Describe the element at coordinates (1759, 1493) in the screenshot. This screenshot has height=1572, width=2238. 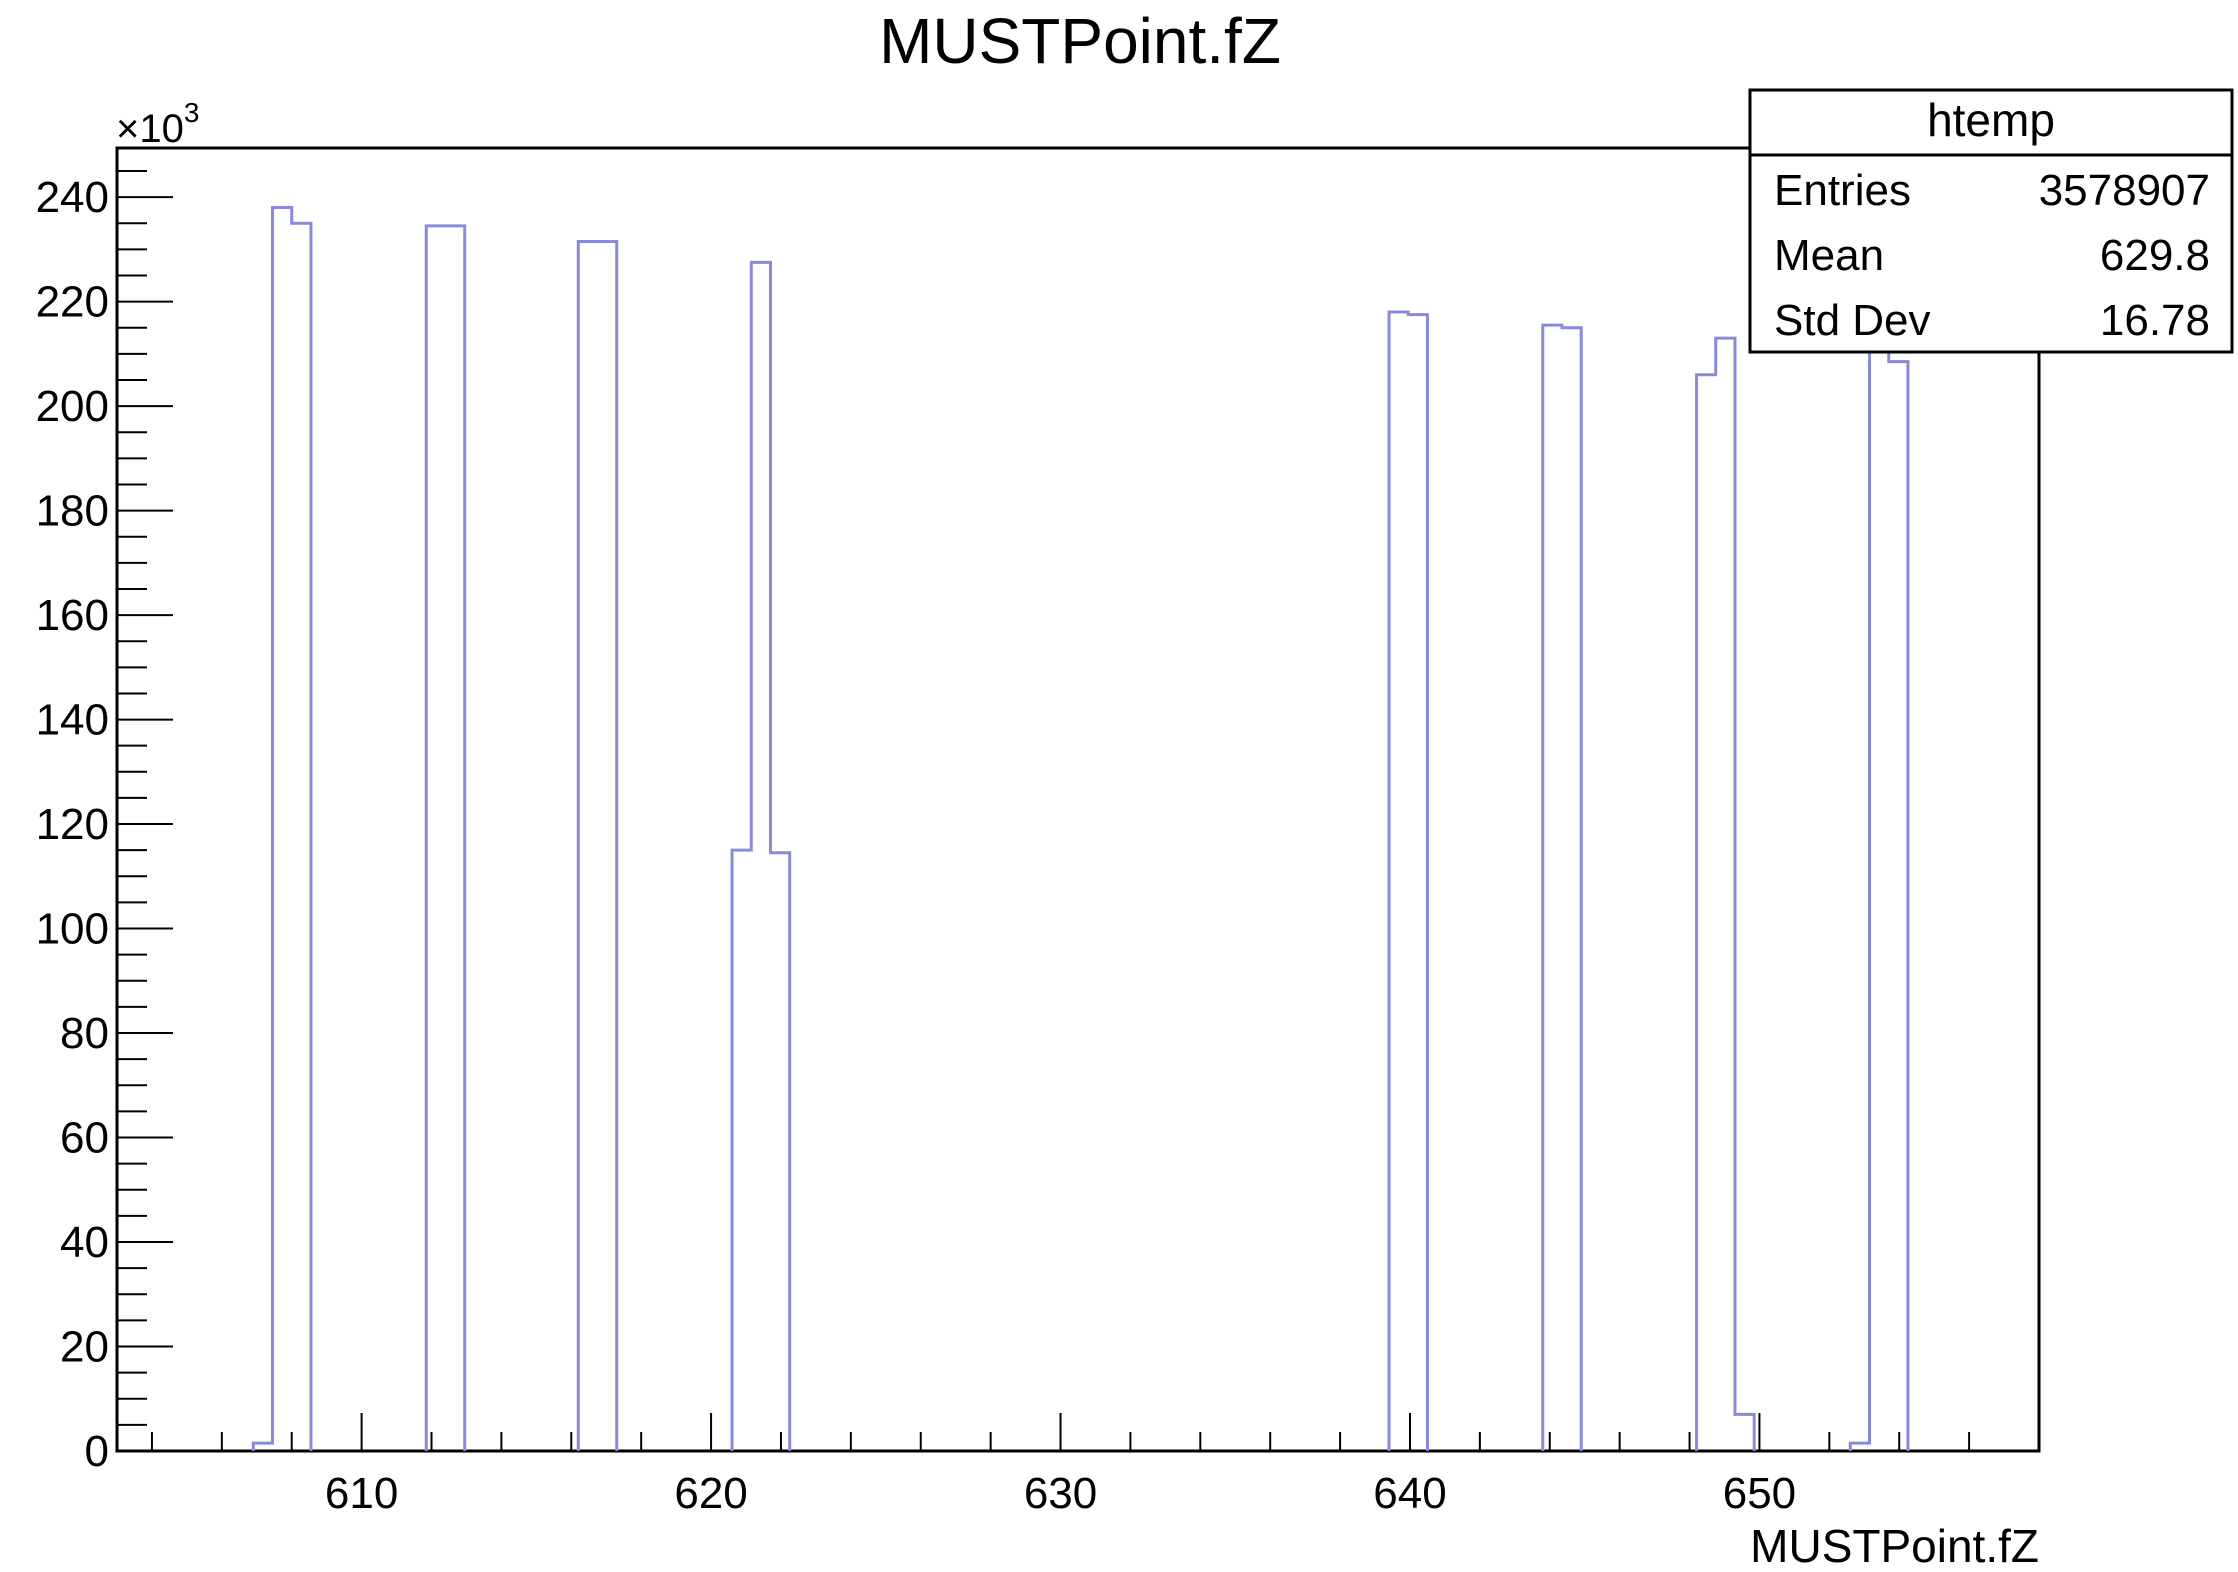
I see `x-tick-label: 650` at that location.